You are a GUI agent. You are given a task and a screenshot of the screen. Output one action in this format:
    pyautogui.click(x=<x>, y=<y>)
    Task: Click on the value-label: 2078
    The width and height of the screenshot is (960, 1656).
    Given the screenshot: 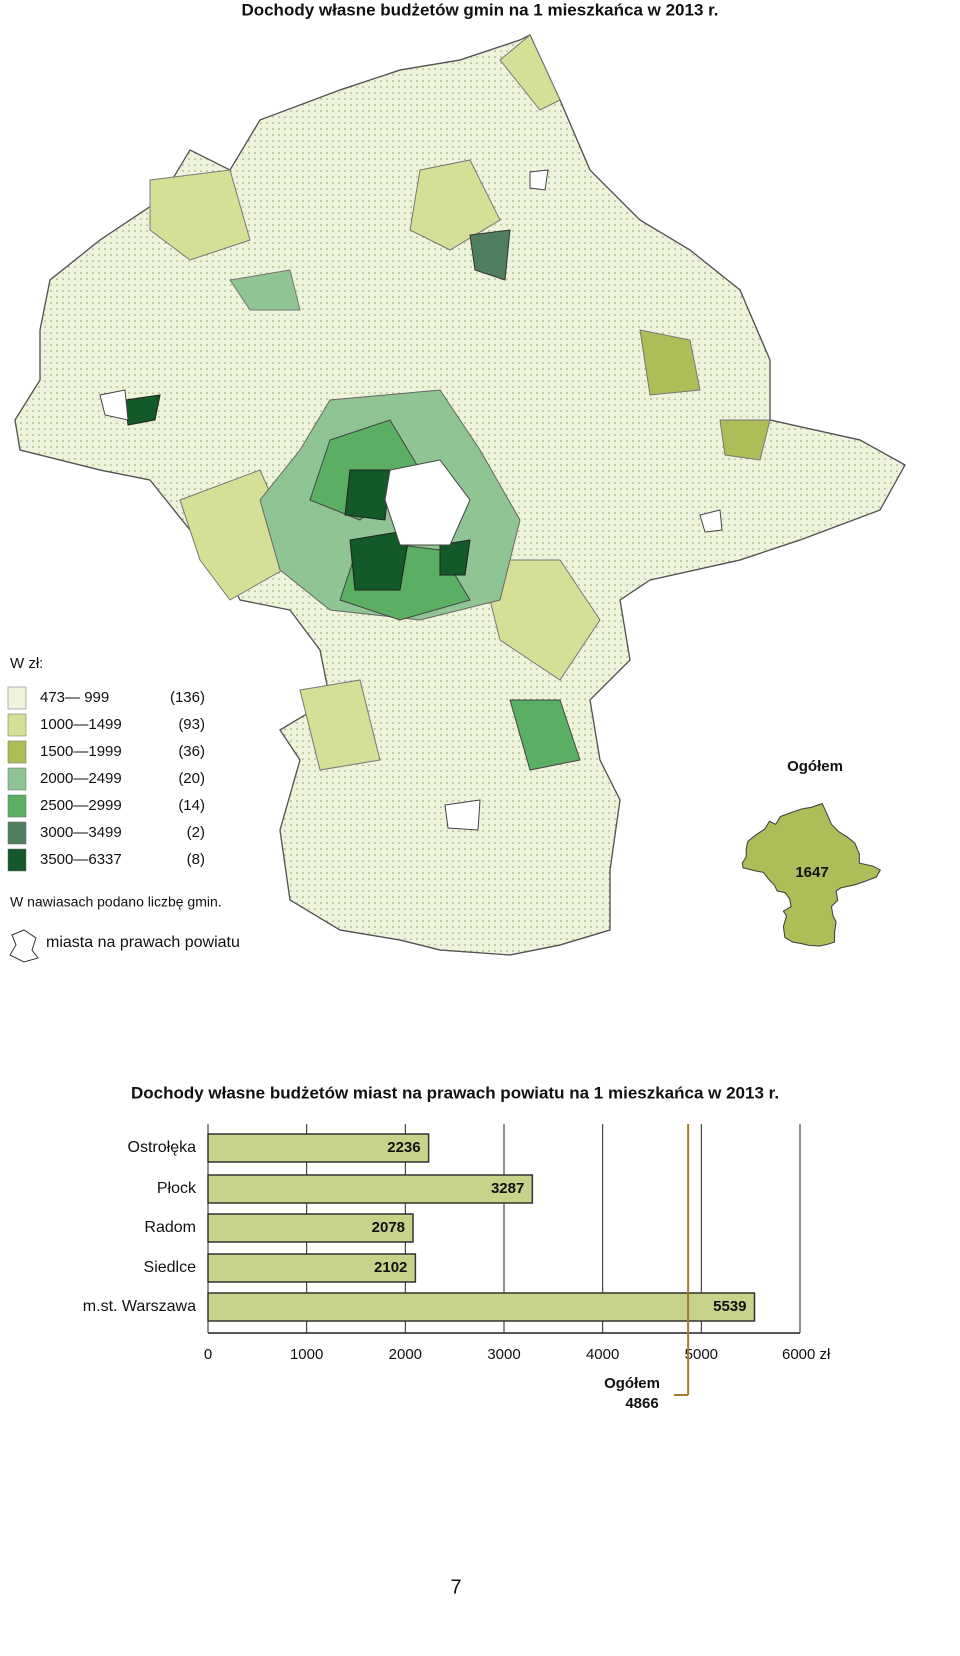 What is the action you would take?
    pyautogui.click(x=388, y=1227)
    